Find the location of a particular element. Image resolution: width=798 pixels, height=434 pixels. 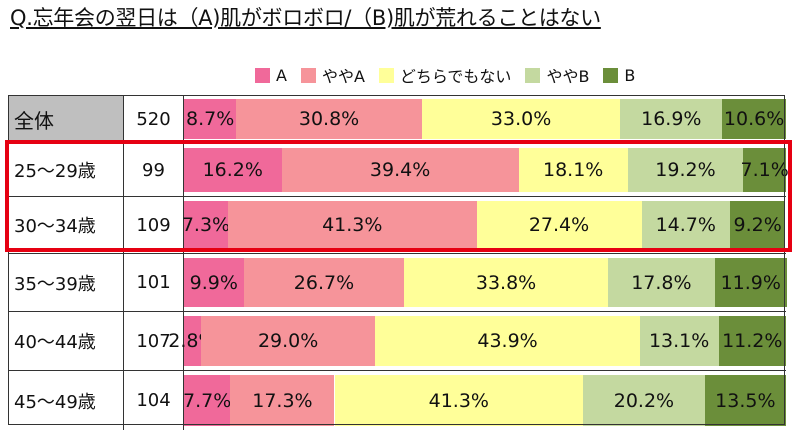

data-label: 13.5% is located at coordinates (745, 400).